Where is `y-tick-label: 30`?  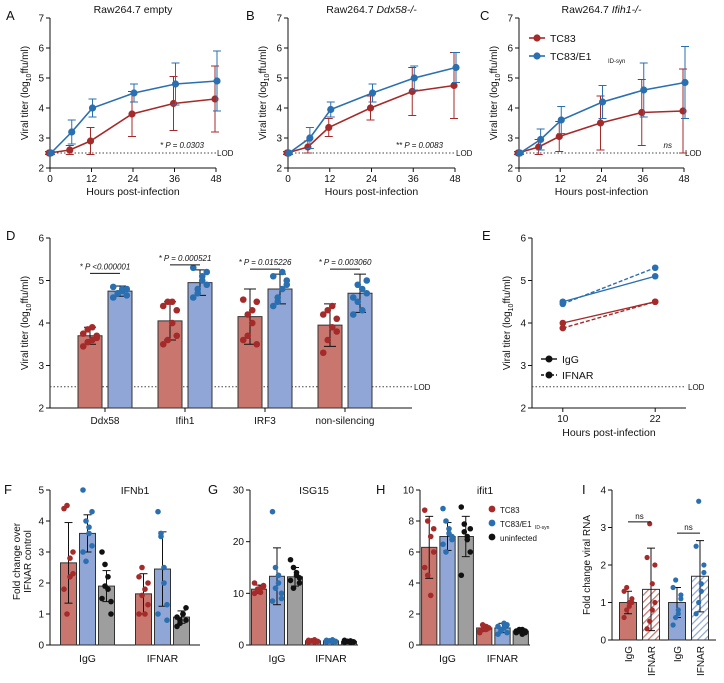 y-tick-label: 30 is located at coordinates (239, 491).